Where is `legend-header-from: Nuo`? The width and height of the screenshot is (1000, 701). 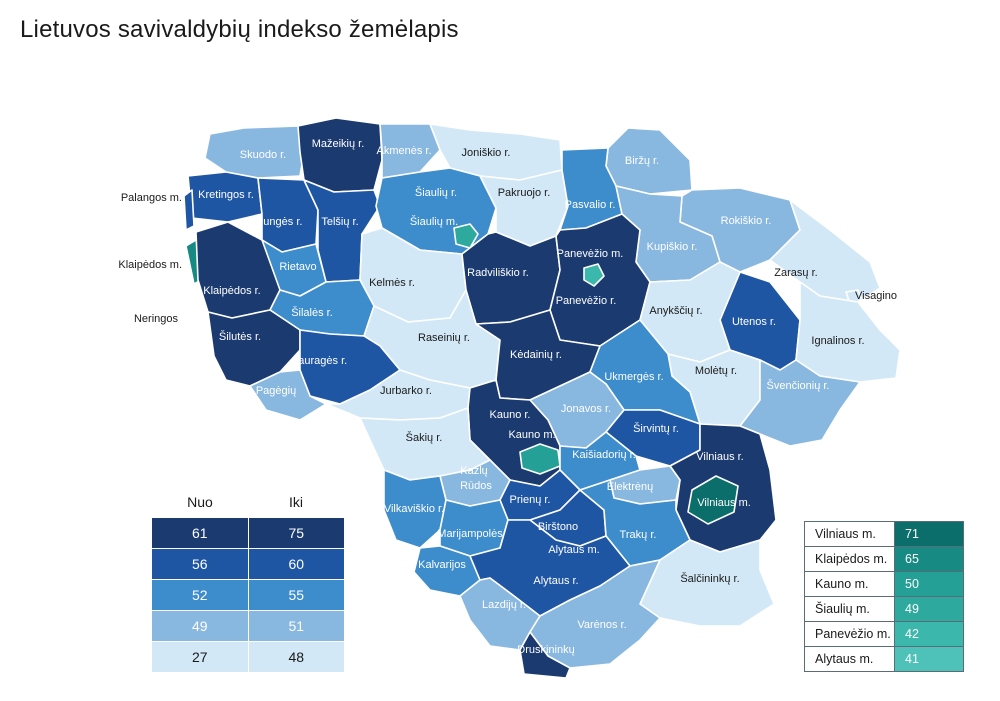
legend-header-from: Nuo is located at coordinates (200, 502).